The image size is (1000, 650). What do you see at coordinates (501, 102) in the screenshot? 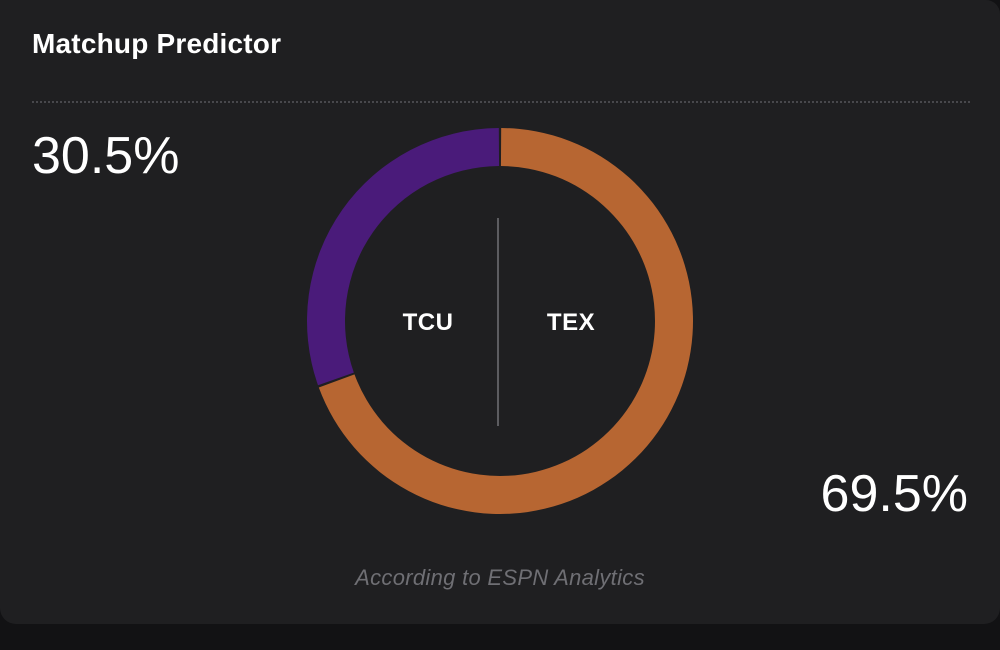
I see `title-divider` at bounding box center [501, 102].